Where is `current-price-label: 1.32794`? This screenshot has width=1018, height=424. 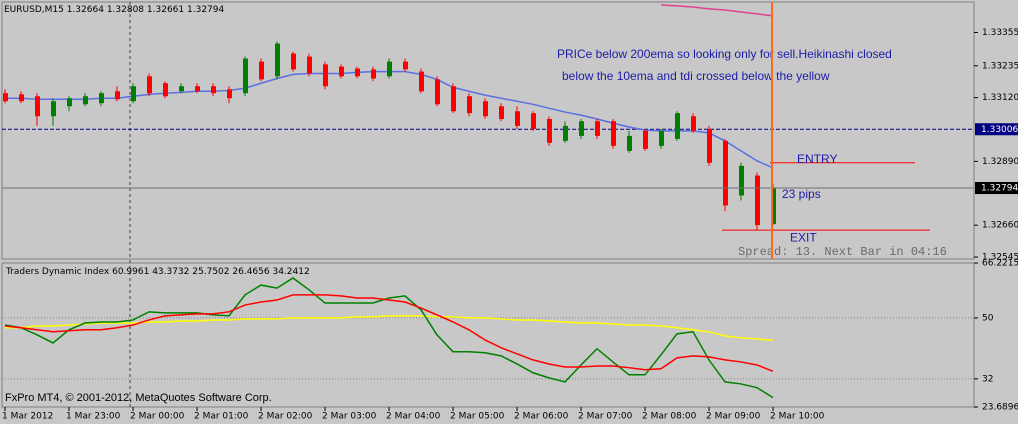 current-price-label: 1.32794 is located at coordinates (999, 189).